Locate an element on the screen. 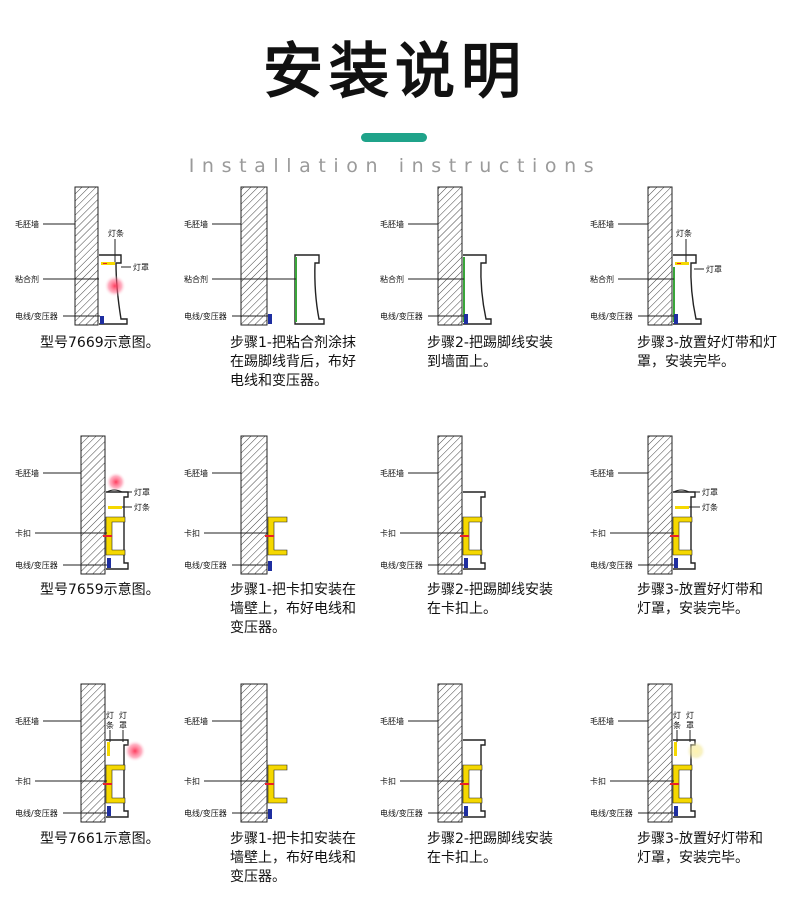 The image size is (790, 920). caption-r3c1: 型号7661示意图。 is located at coordinates (100, 839).